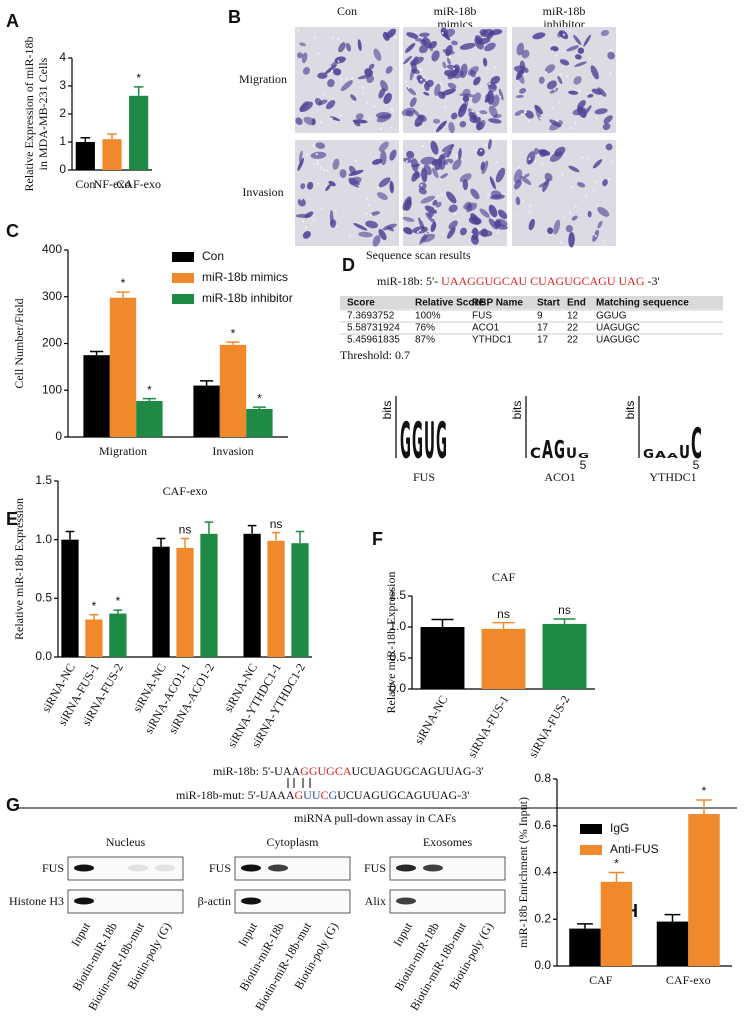 The image size is (747, 1028). Describe the element at coordinates (542, 965) in the screenshot. I see `y-tick-label: 0.0` at that location.